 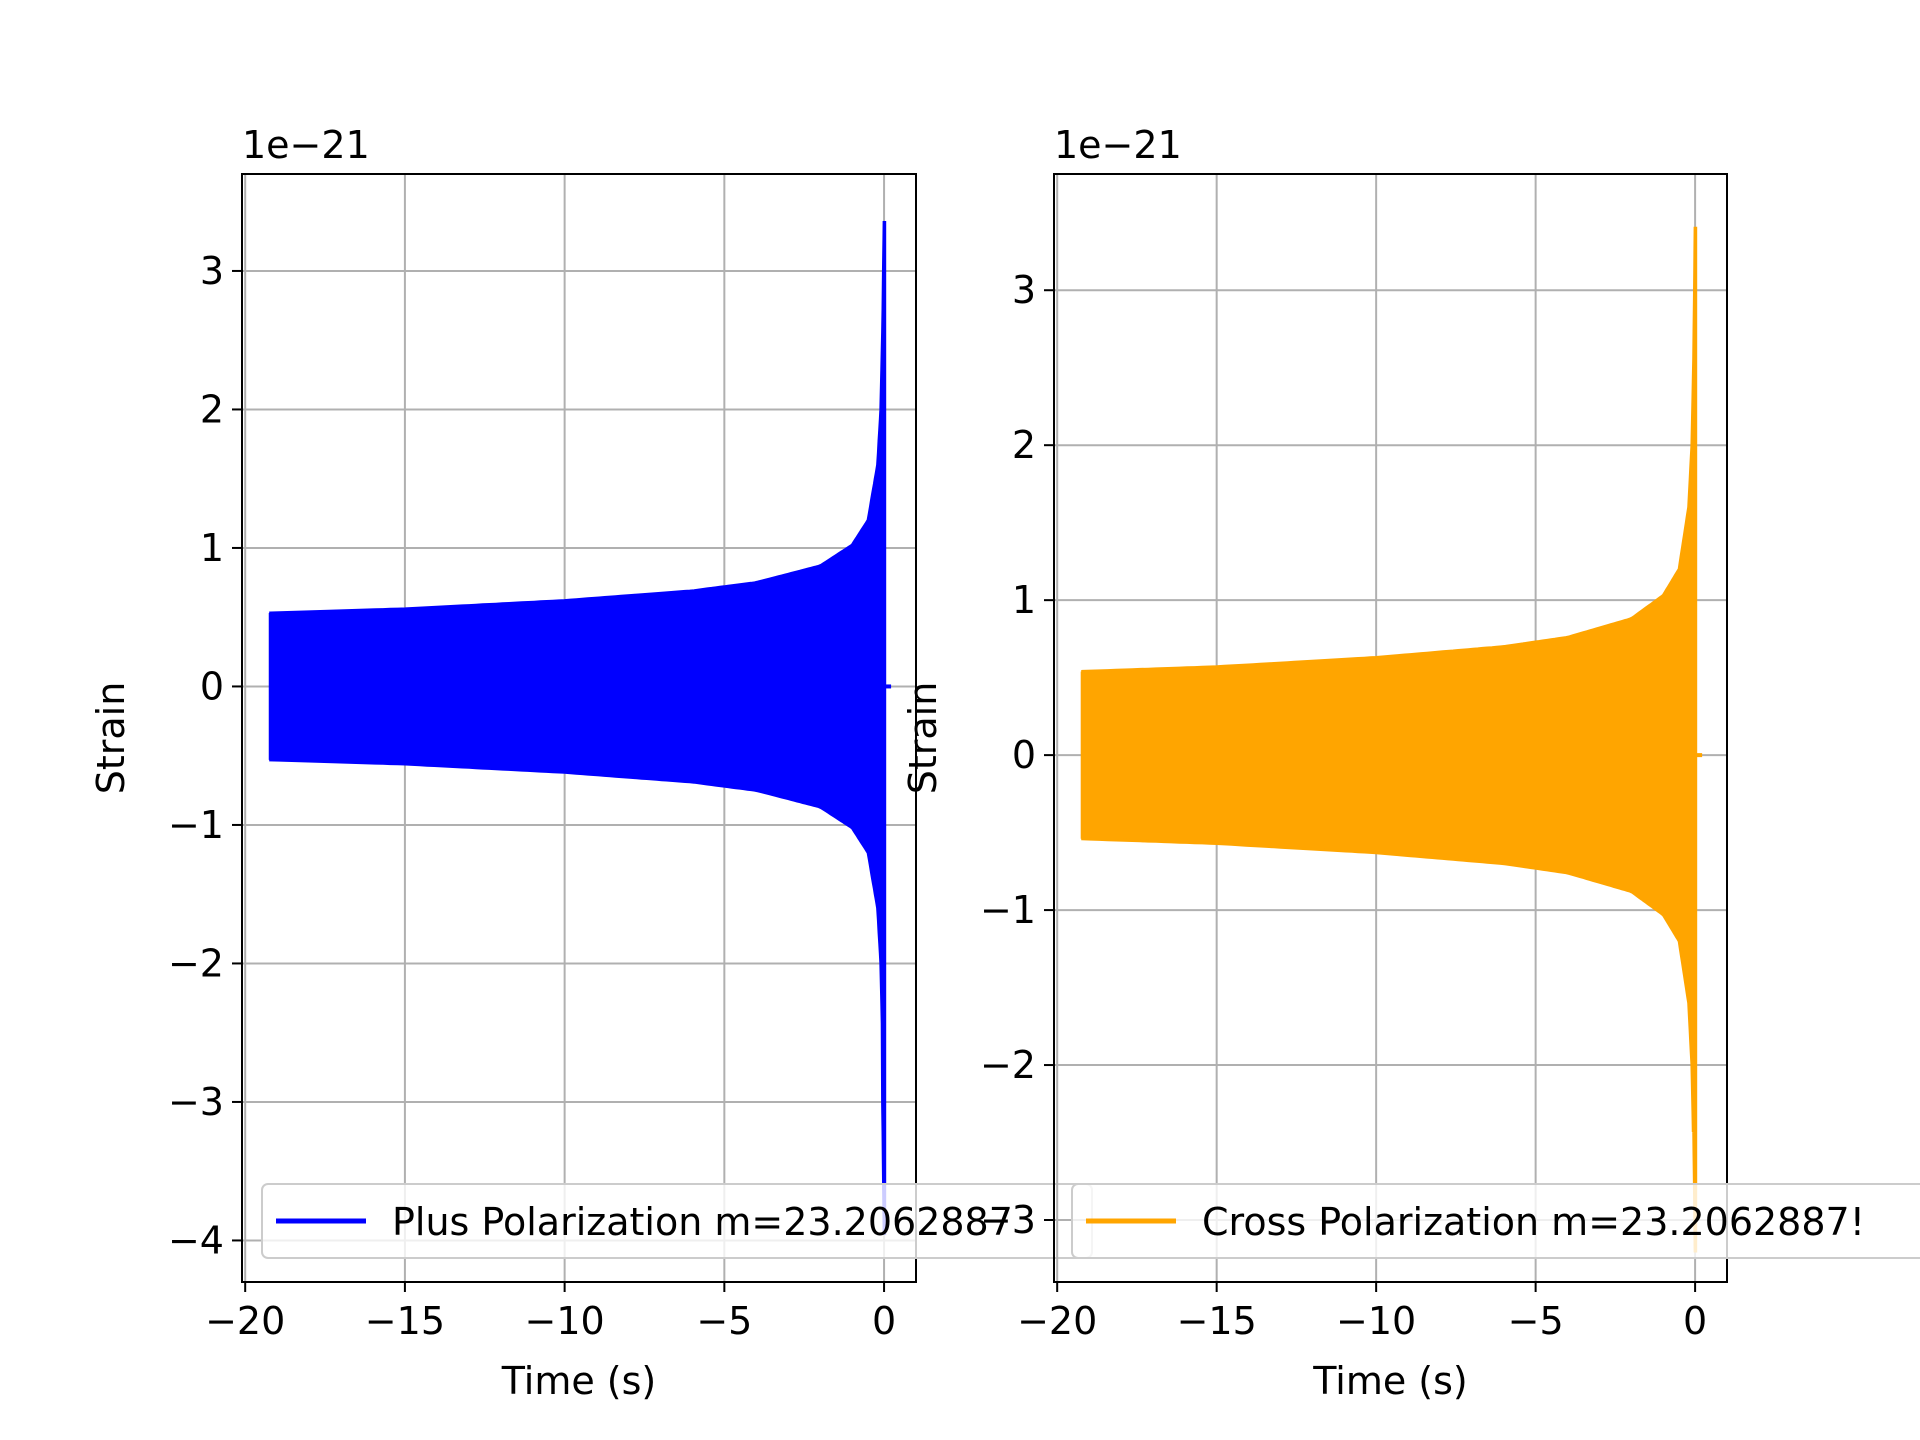 I want to click on legend: Plus Polarization m=23.2062887, so click(x=677, y=1221).